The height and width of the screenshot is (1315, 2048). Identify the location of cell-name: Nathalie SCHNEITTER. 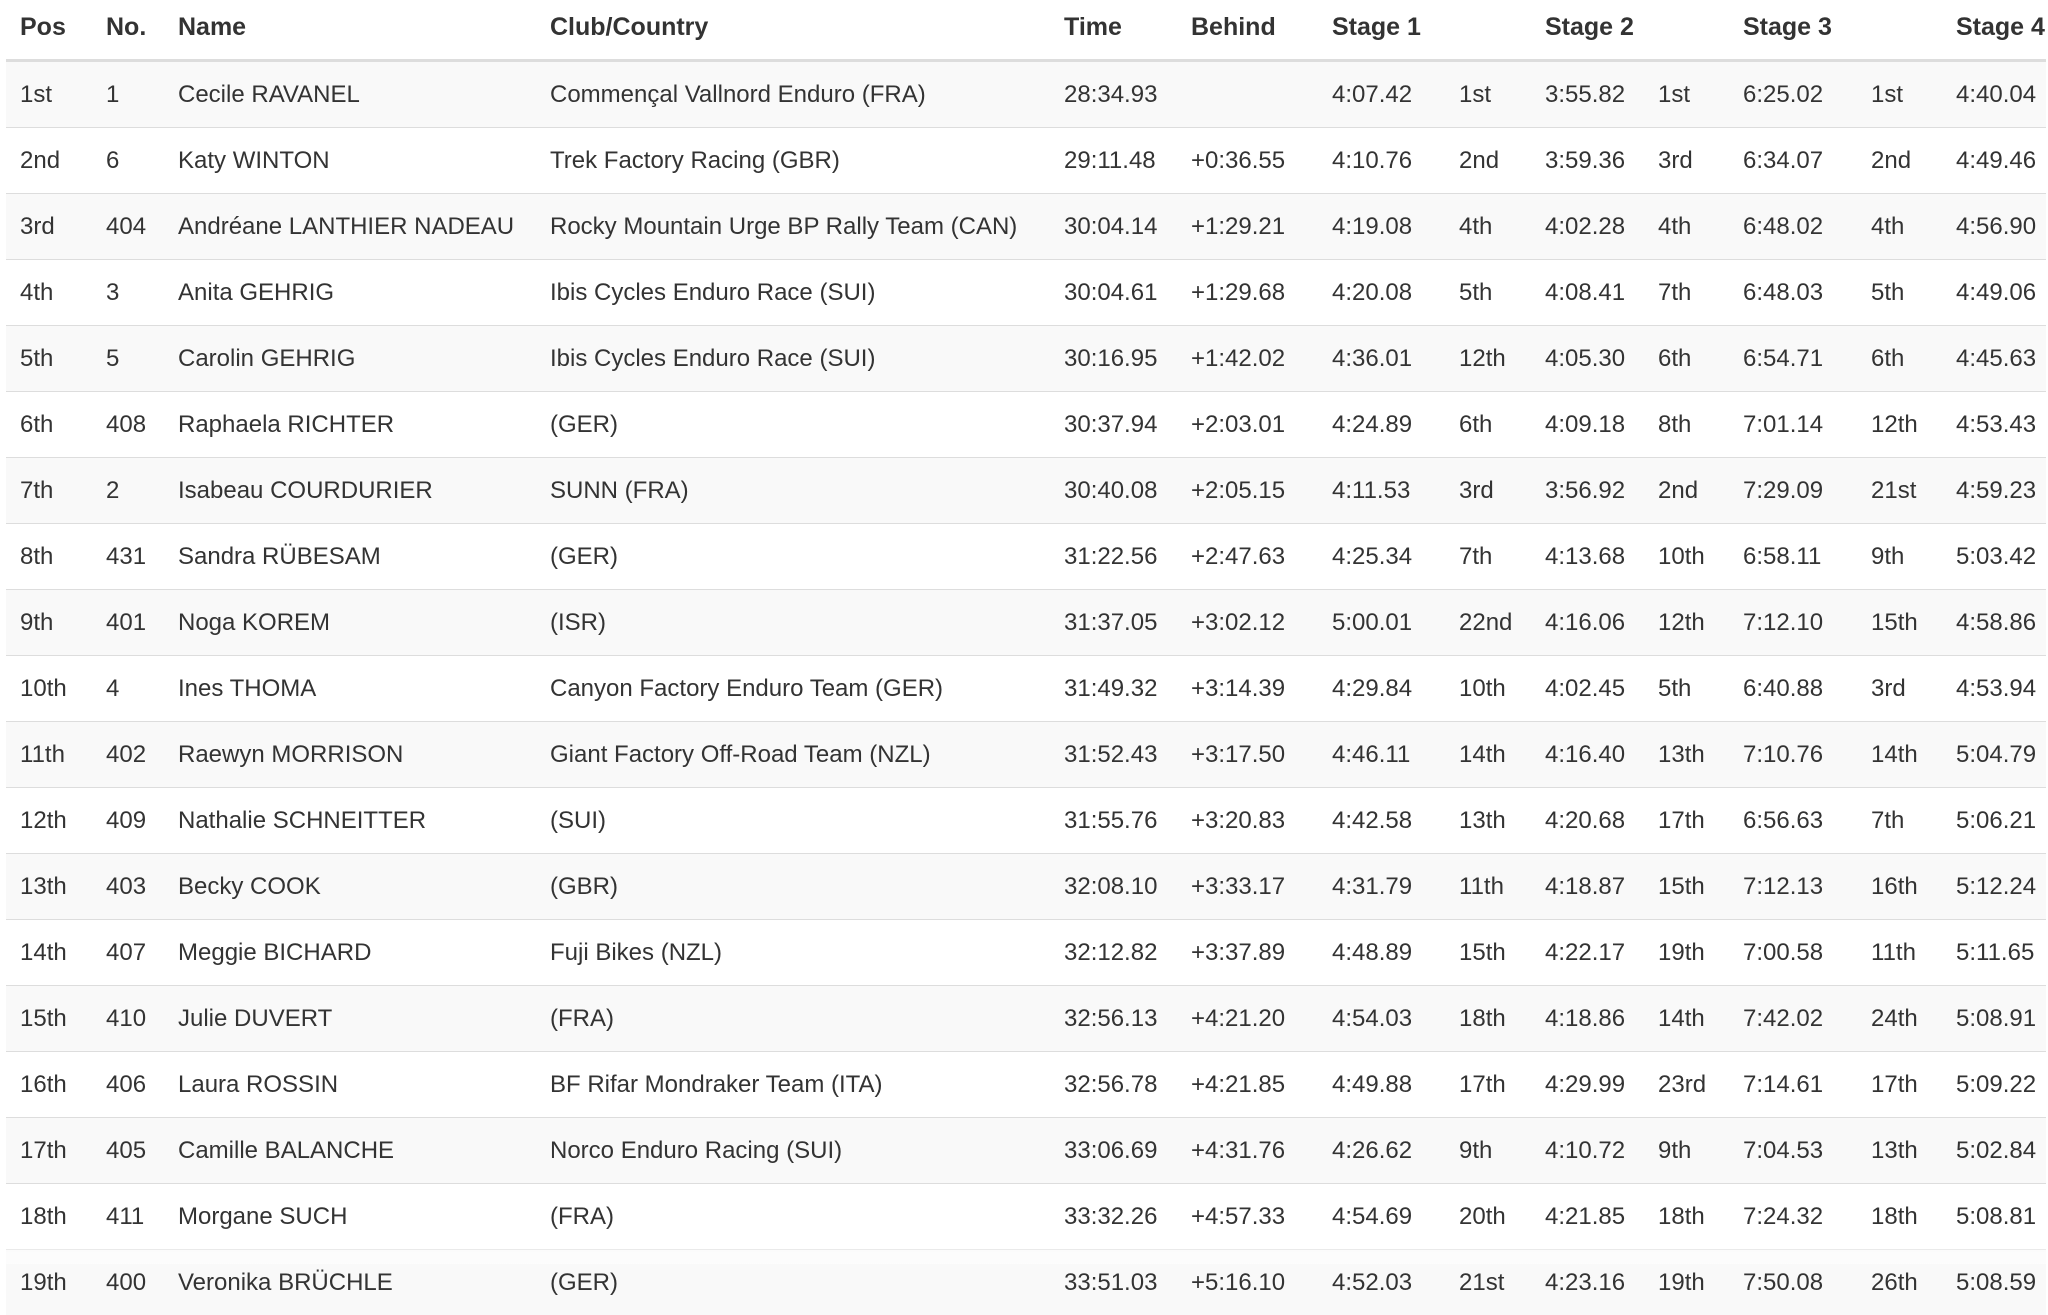
(364, 821).